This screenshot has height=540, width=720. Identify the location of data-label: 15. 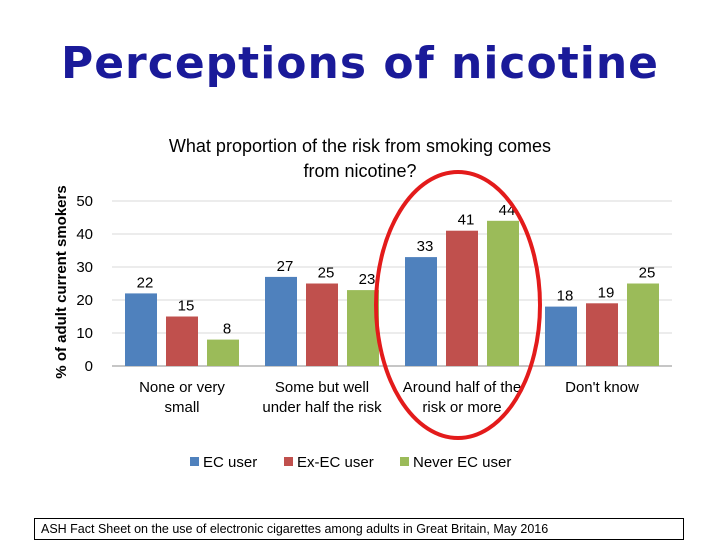
(186, 306).